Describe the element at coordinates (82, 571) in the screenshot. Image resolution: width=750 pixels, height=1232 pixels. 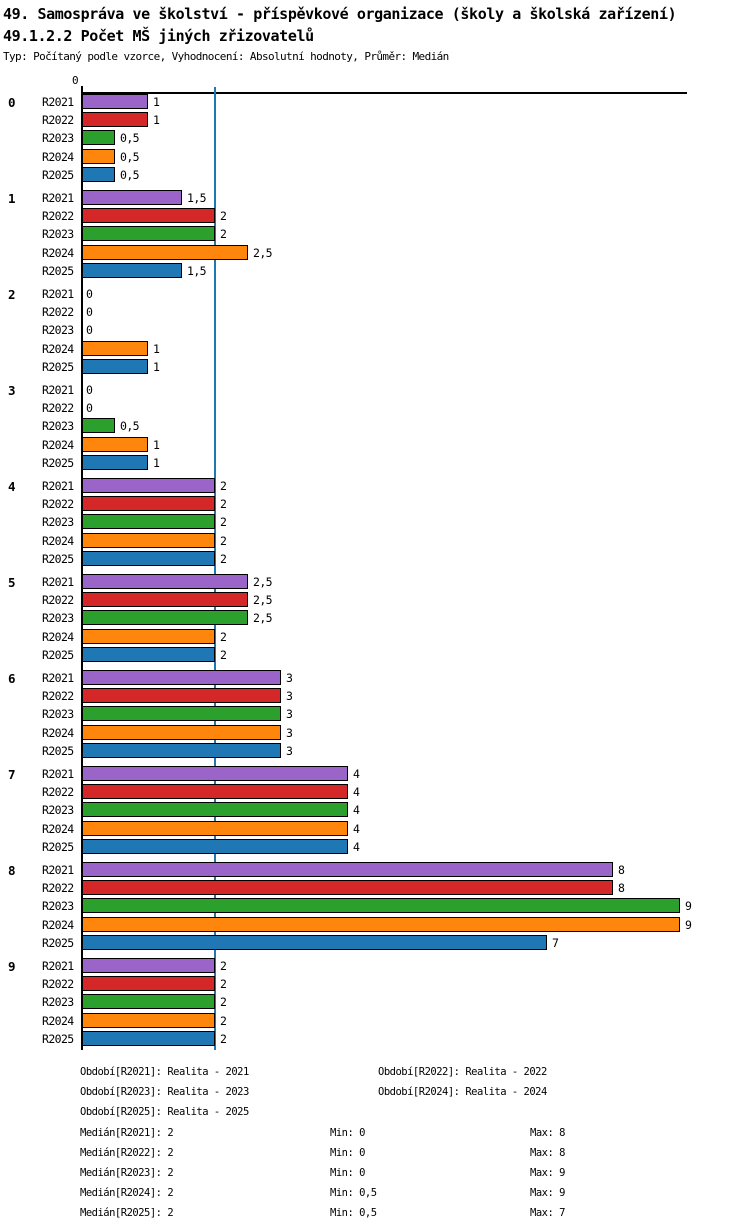
I see `y-axis-line` at that location.